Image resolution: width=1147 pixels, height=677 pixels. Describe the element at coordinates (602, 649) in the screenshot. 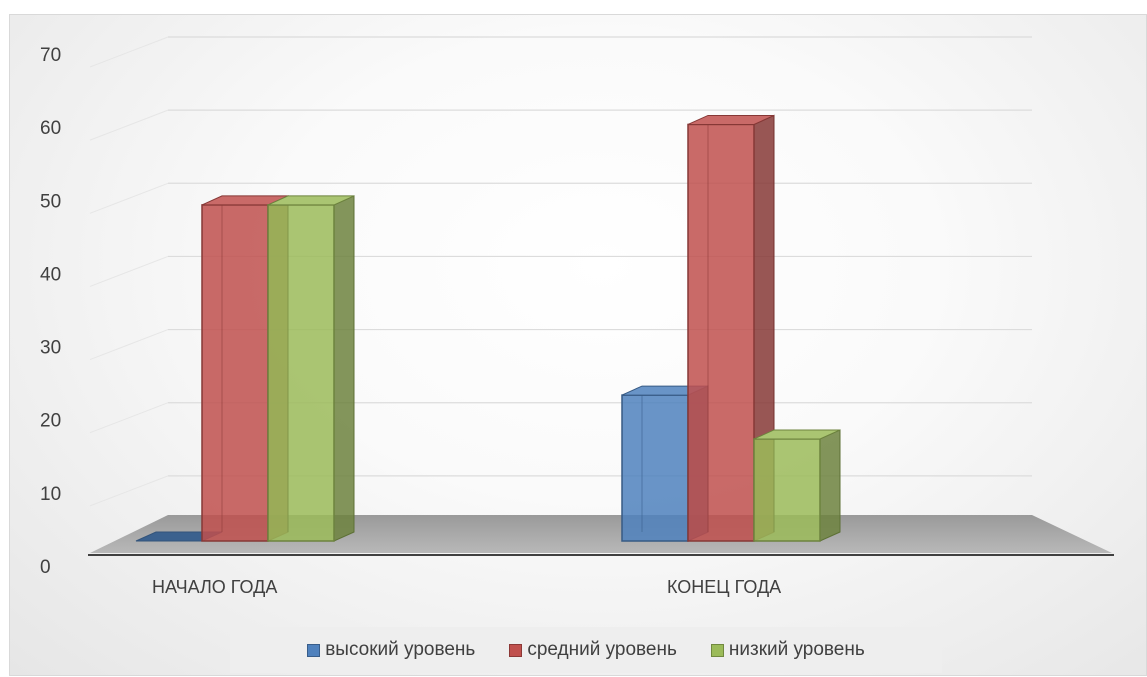

I see `legend-label-medium: средний уровень` at that location.